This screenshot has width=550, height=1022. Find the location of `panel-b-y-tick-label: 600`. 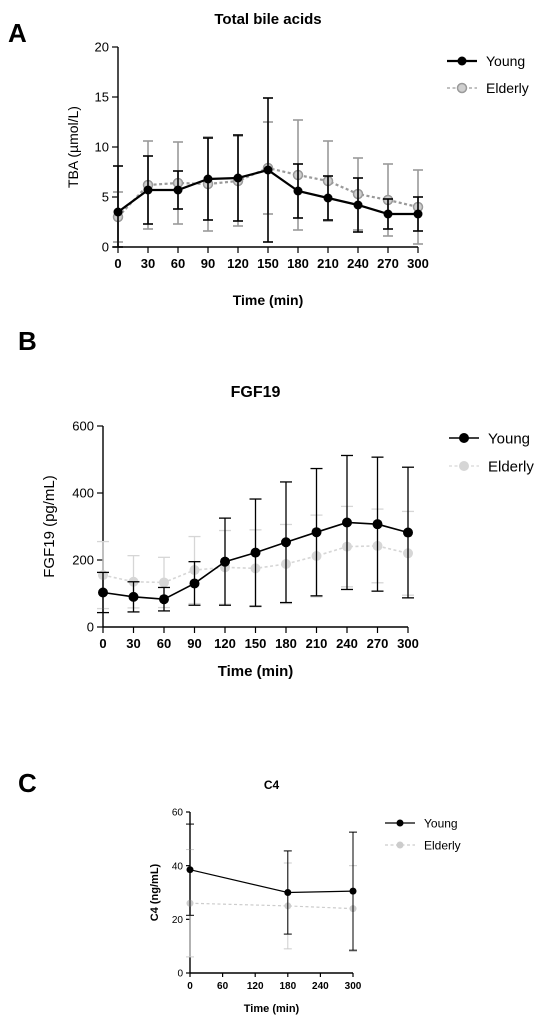

panel-b-y-tick-label: 600 is located at coordinates (83, 426).